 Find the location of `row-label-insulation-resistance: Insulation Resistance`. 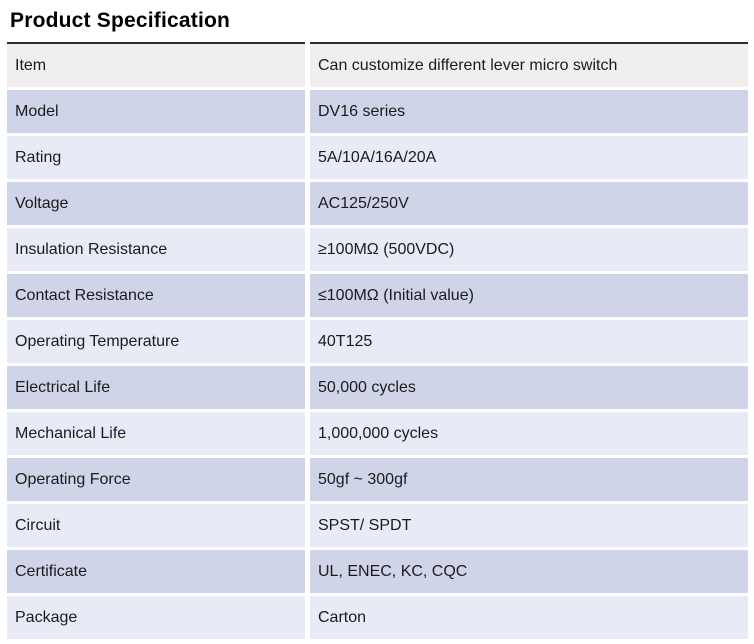

row-label-insulation-resistance: Insulation Resistance is located at coordinates (156, 249).